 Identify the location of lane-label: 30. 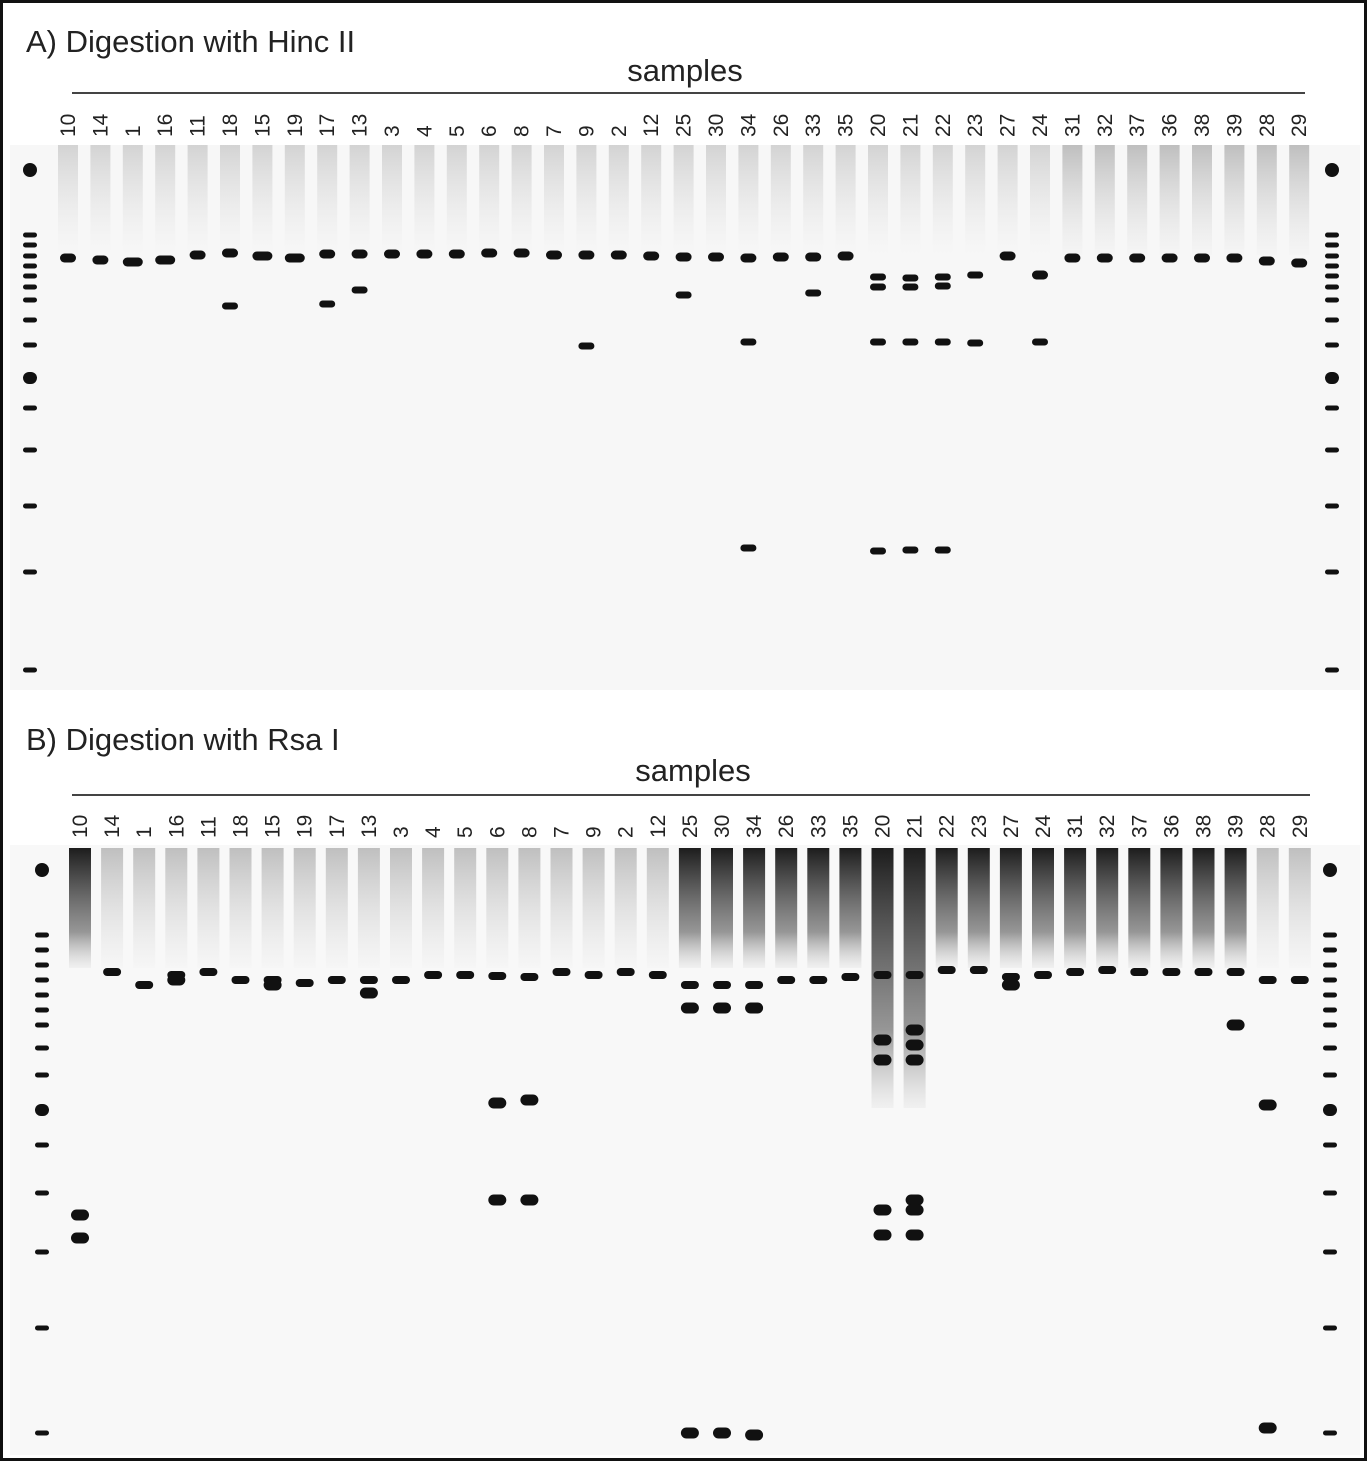
(716, 125).